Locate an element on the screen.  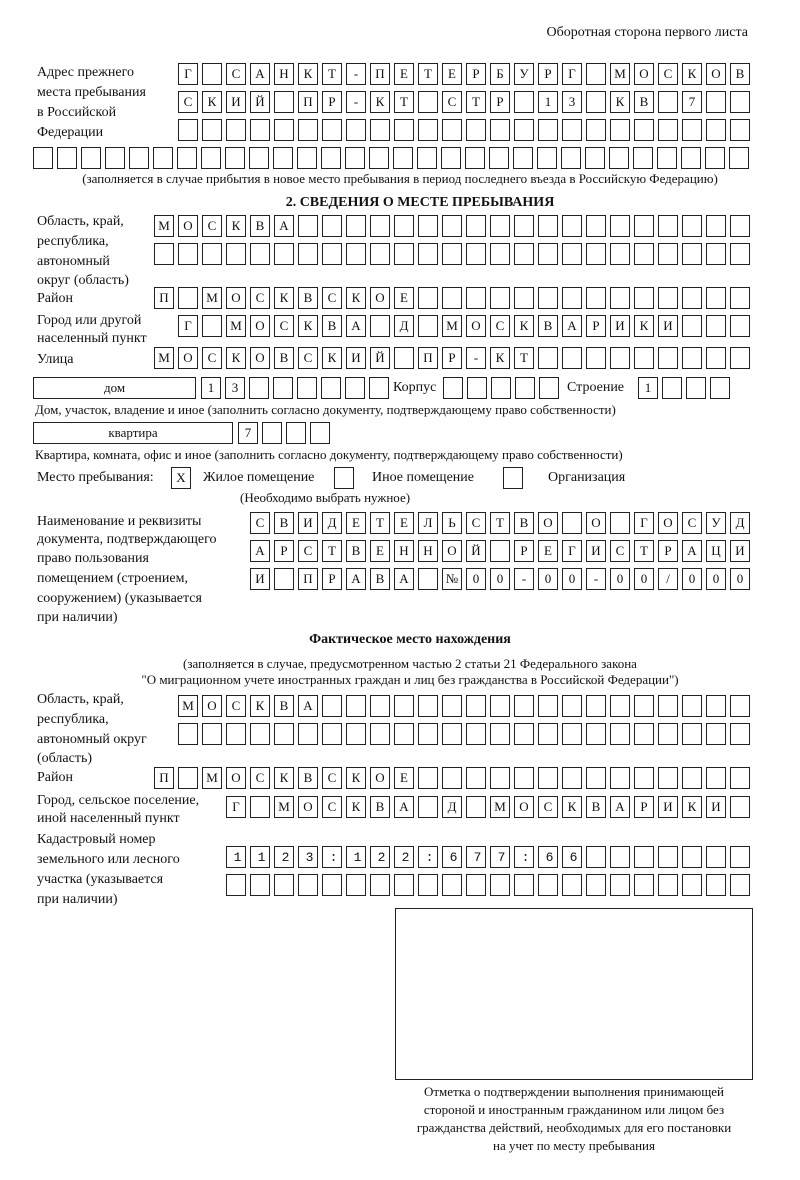
char-cell: Ц is located at coordinates (716, 551).